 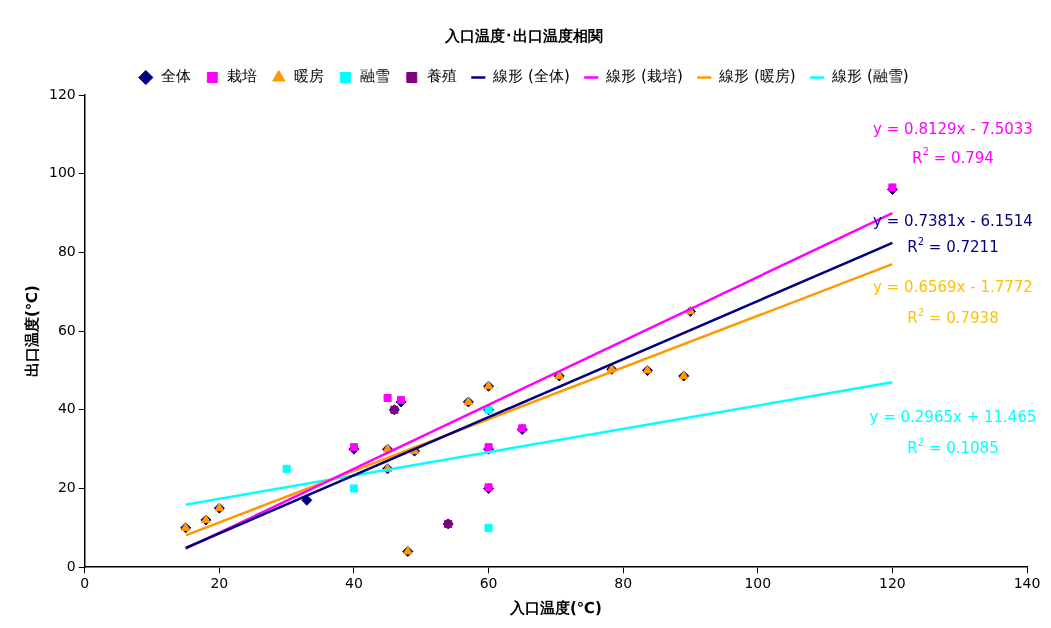 I want to click on x-tick-label: 0, so click(x=85, y=583).